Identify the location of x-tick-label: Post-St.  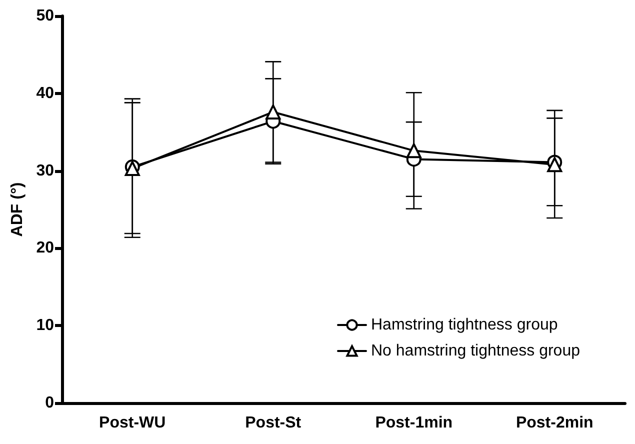
(273, 423).